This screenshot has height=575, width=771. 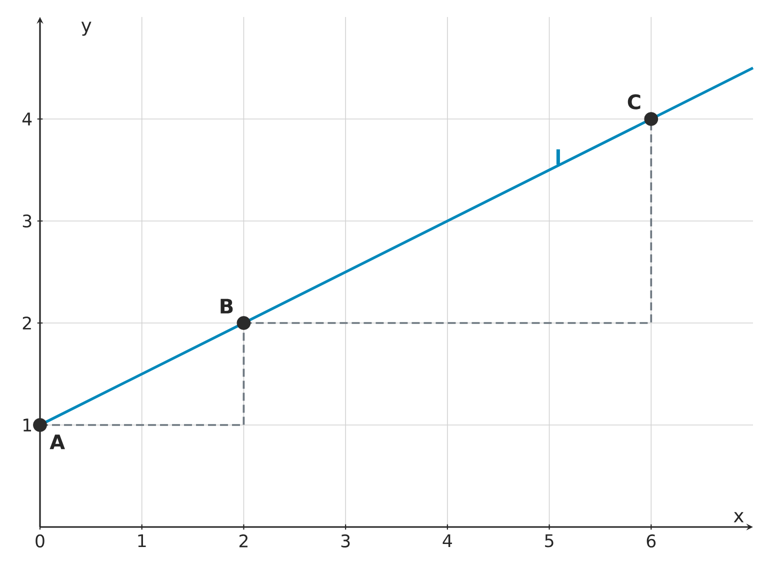 I want to click on x-tick-label: 1, so click(x=142, y=541).